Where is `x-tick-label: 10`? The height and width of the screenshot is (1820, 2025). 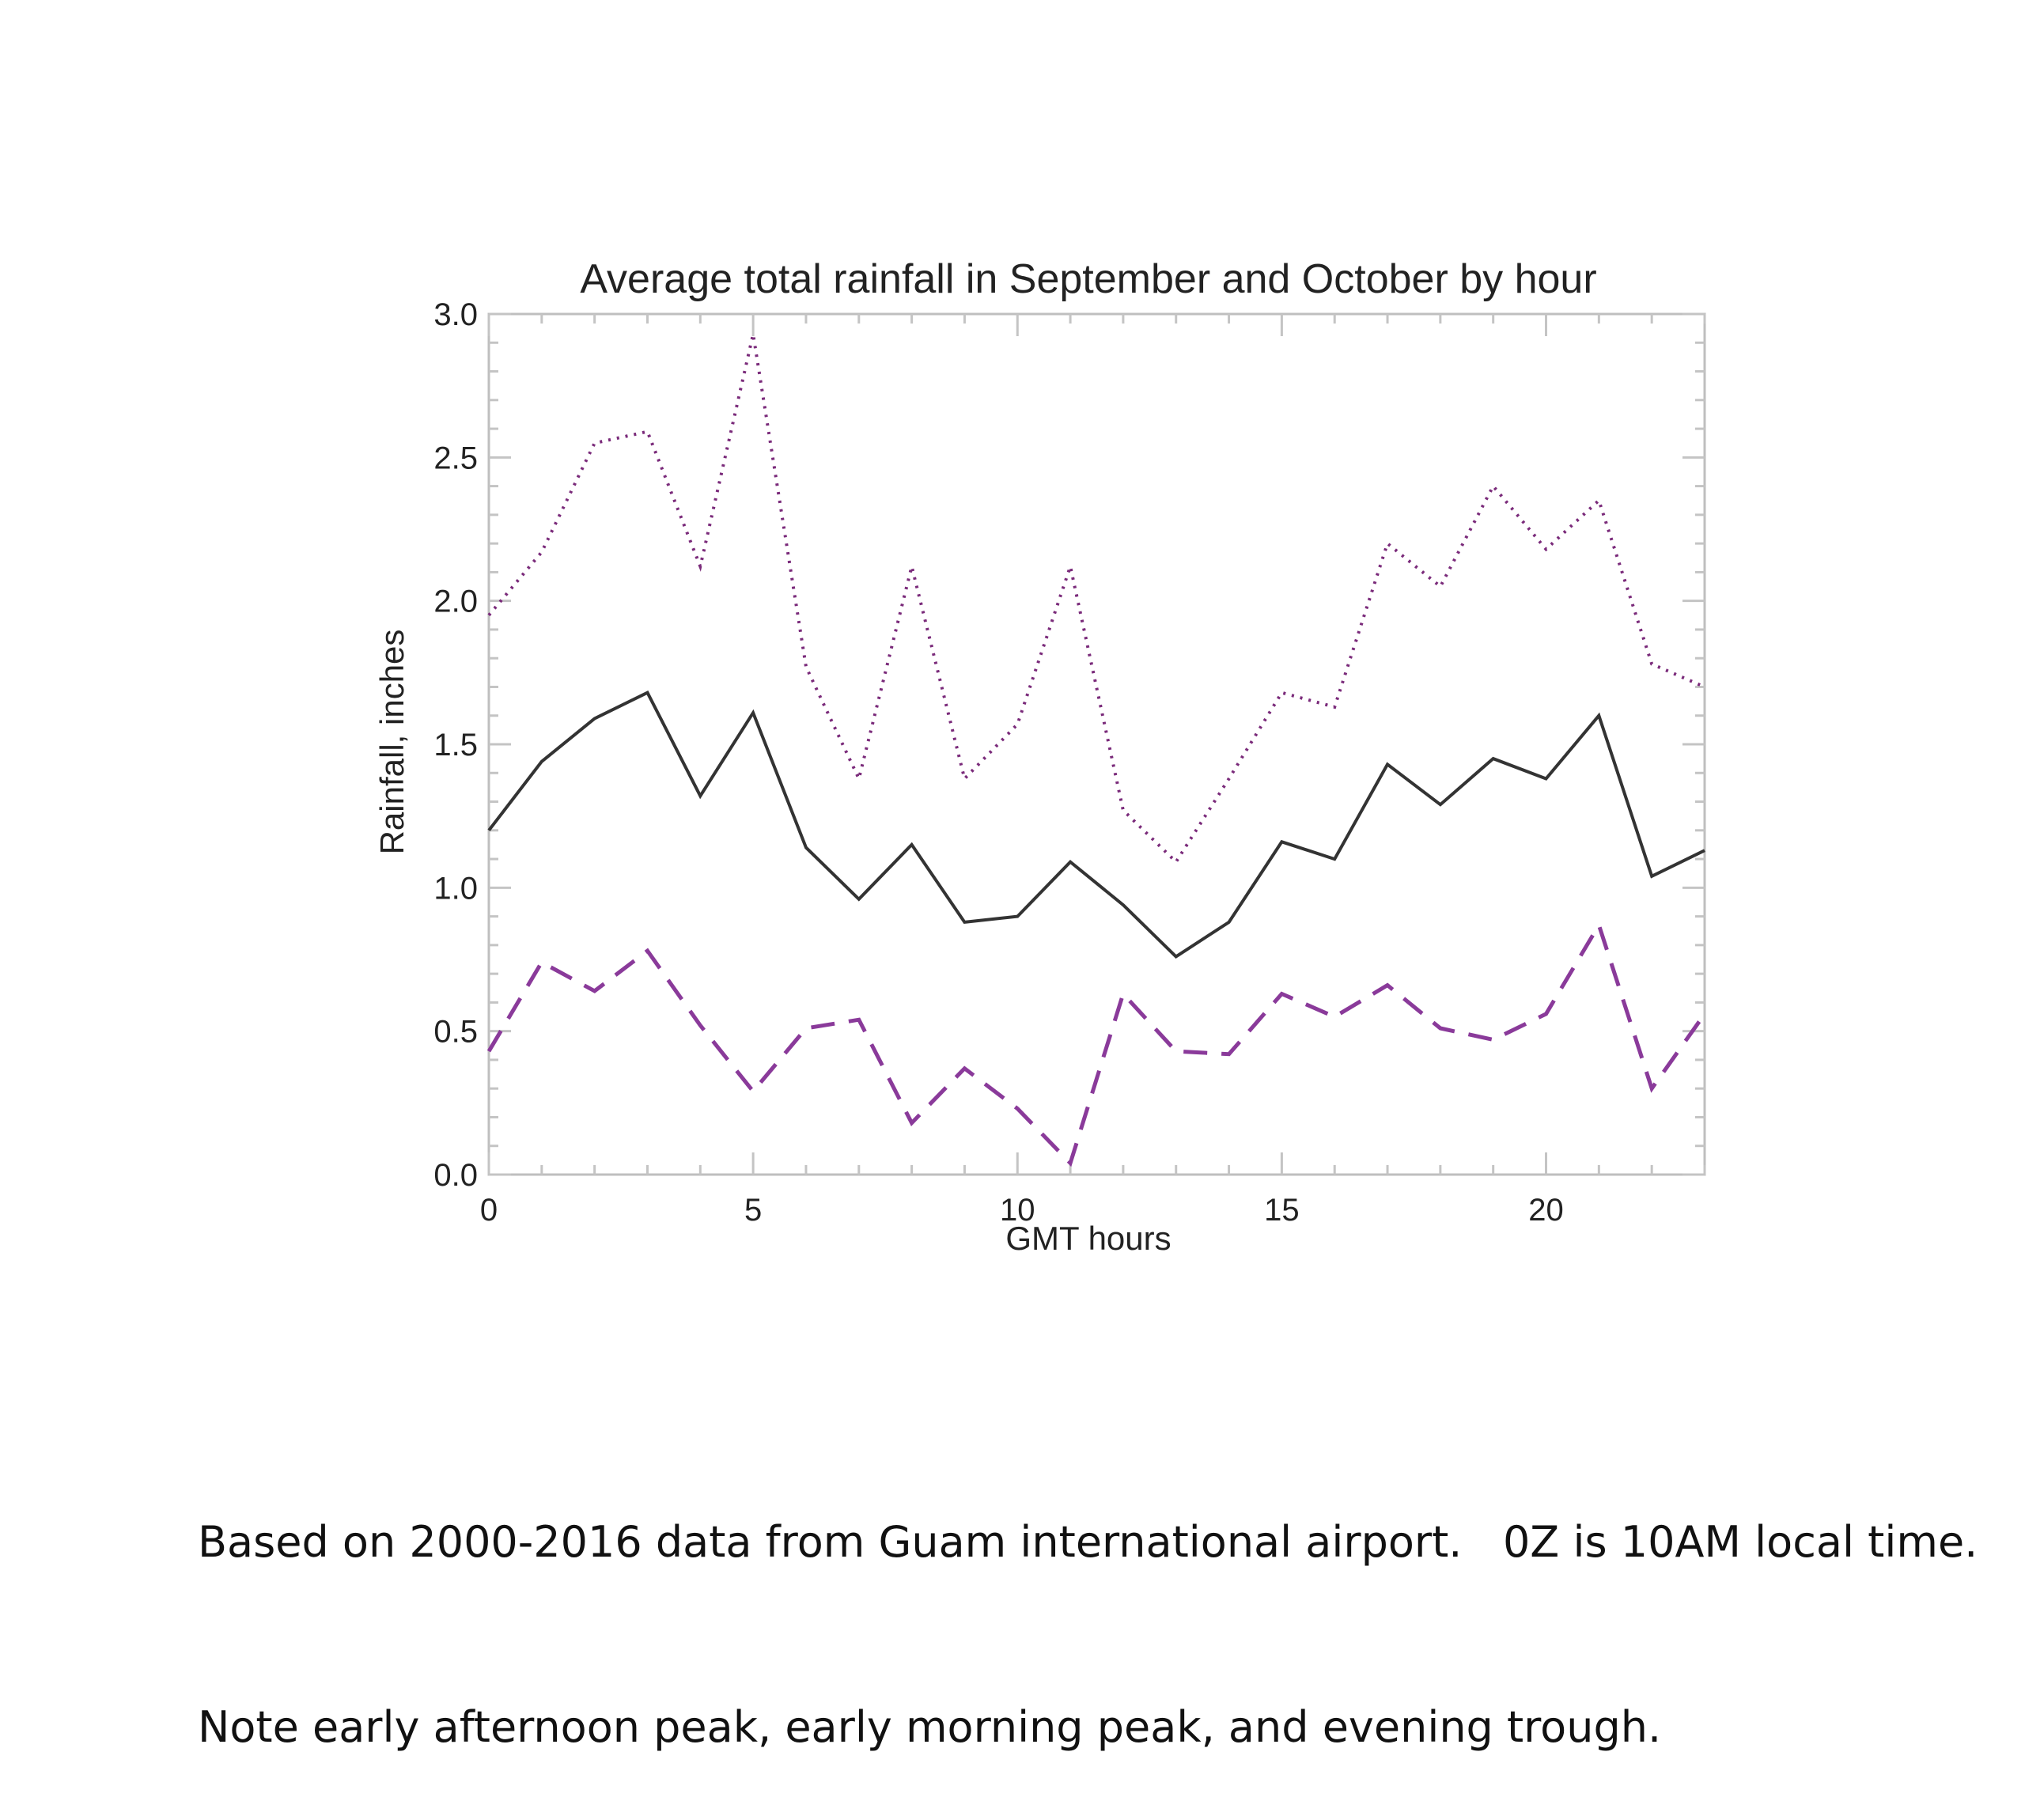
x-tick-label: 10 is located at coordinates (1017, 1210).